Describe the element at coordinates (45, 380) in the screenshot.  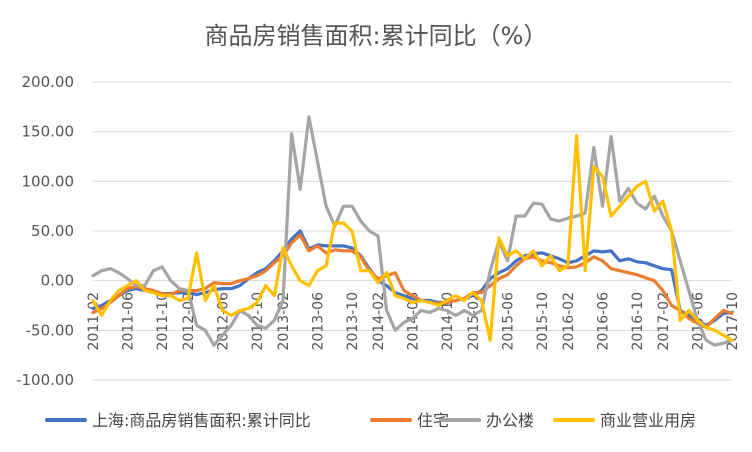
I see `y-tick-label: -100.00` at that location.